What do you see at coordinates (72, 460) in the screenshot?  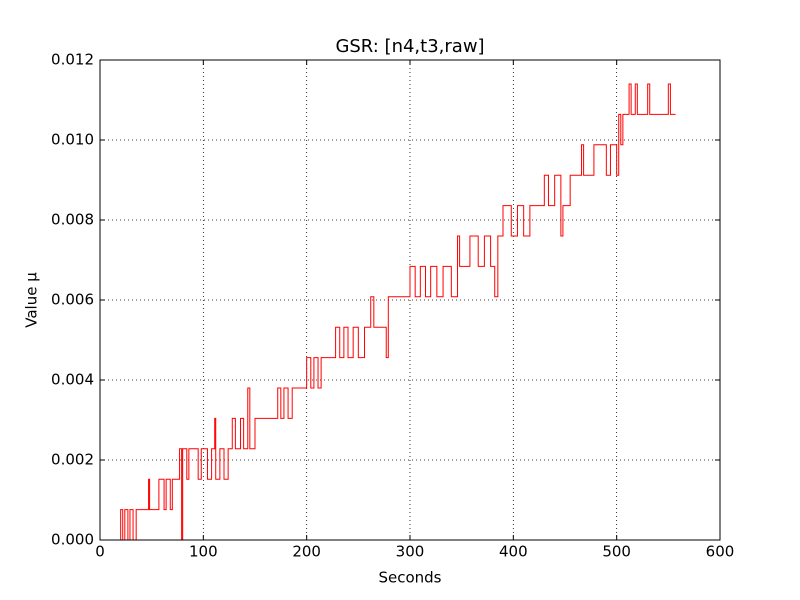 I see `y-tick-label: 0.002` at bounding box center [72, 460].